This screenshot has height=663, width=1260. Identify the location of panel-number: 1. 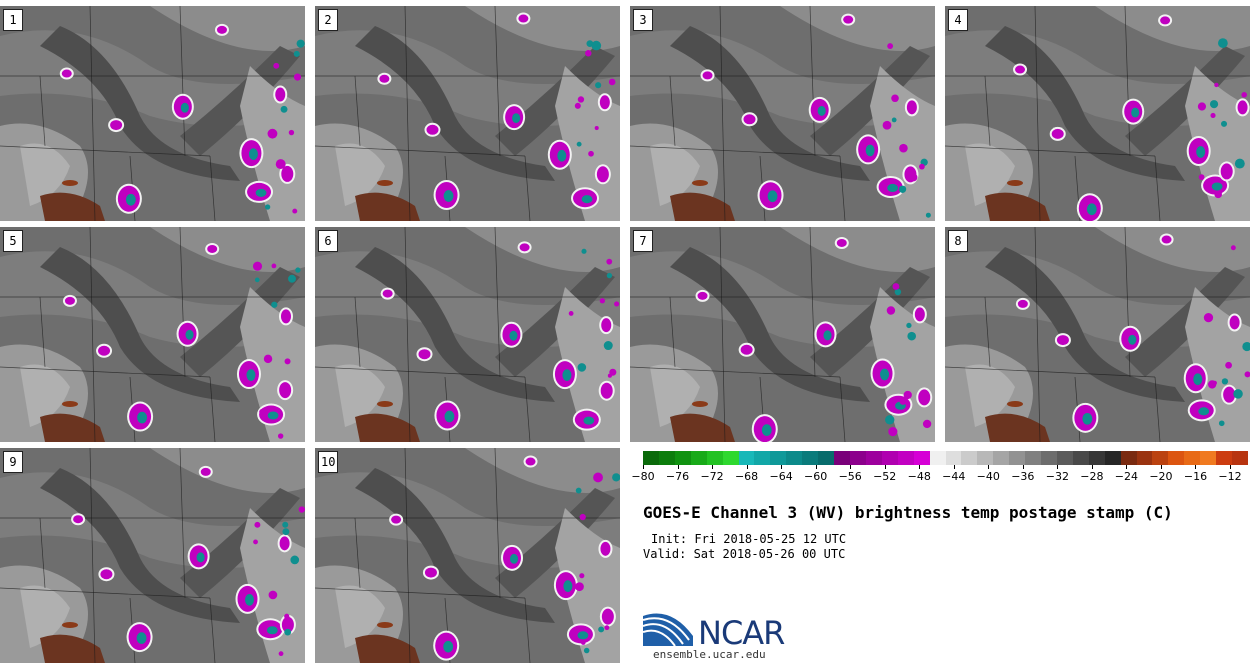
(13, 20).